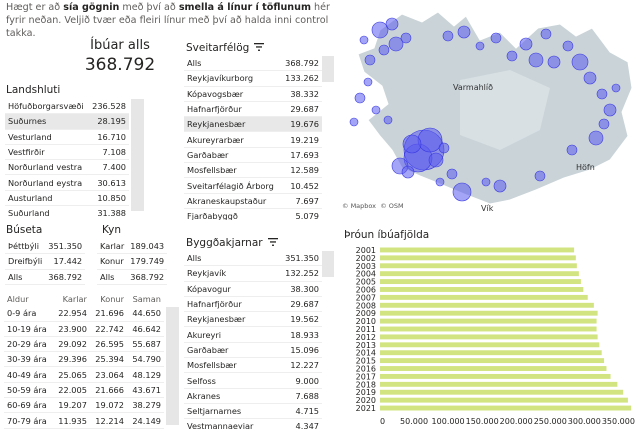 The width and height of the screenshot is (640, 433). Describe the element at coordinates (253, 411) in the screenshot. I see `table-row: Seltjarnarnes 4.715` at that location.